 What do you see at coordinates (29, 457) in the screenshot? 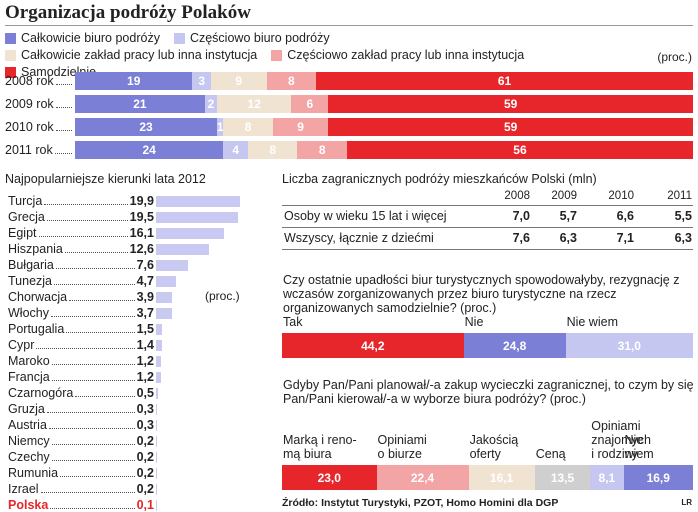
I see `category-label: Czechy` at bounding box center [29, 457].